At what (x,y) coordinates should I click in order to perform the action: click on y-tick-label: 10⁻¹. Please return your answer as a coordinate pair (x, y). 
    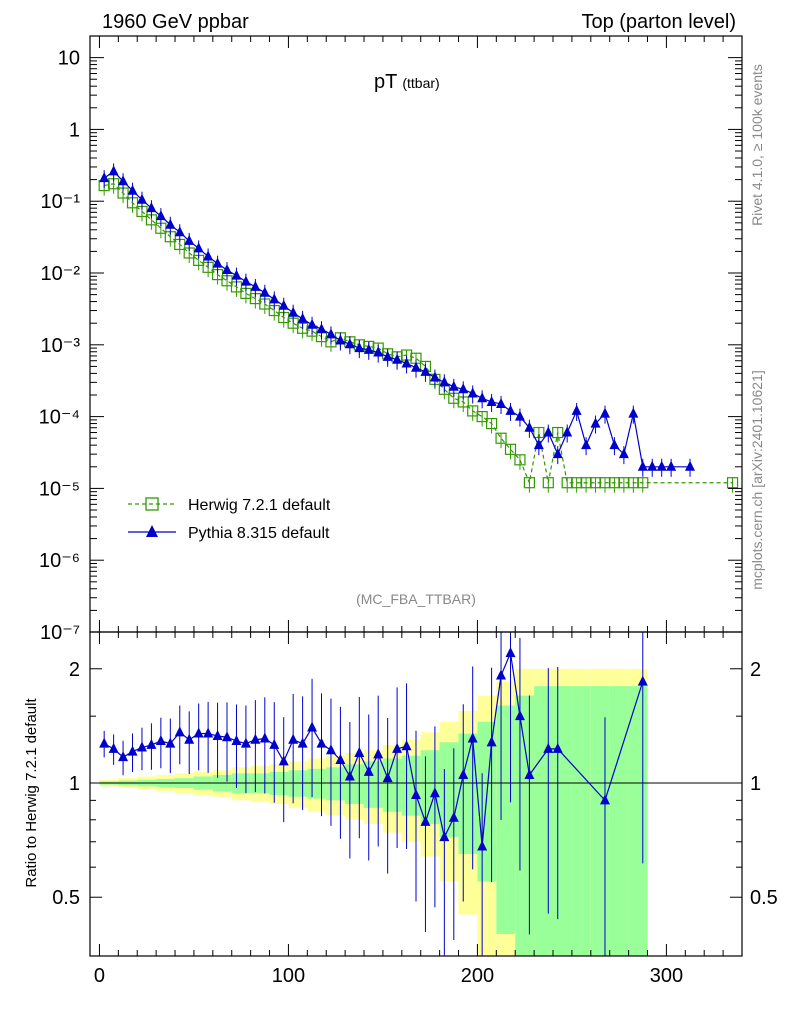
    Looking at the image, I should click on (61, 202).